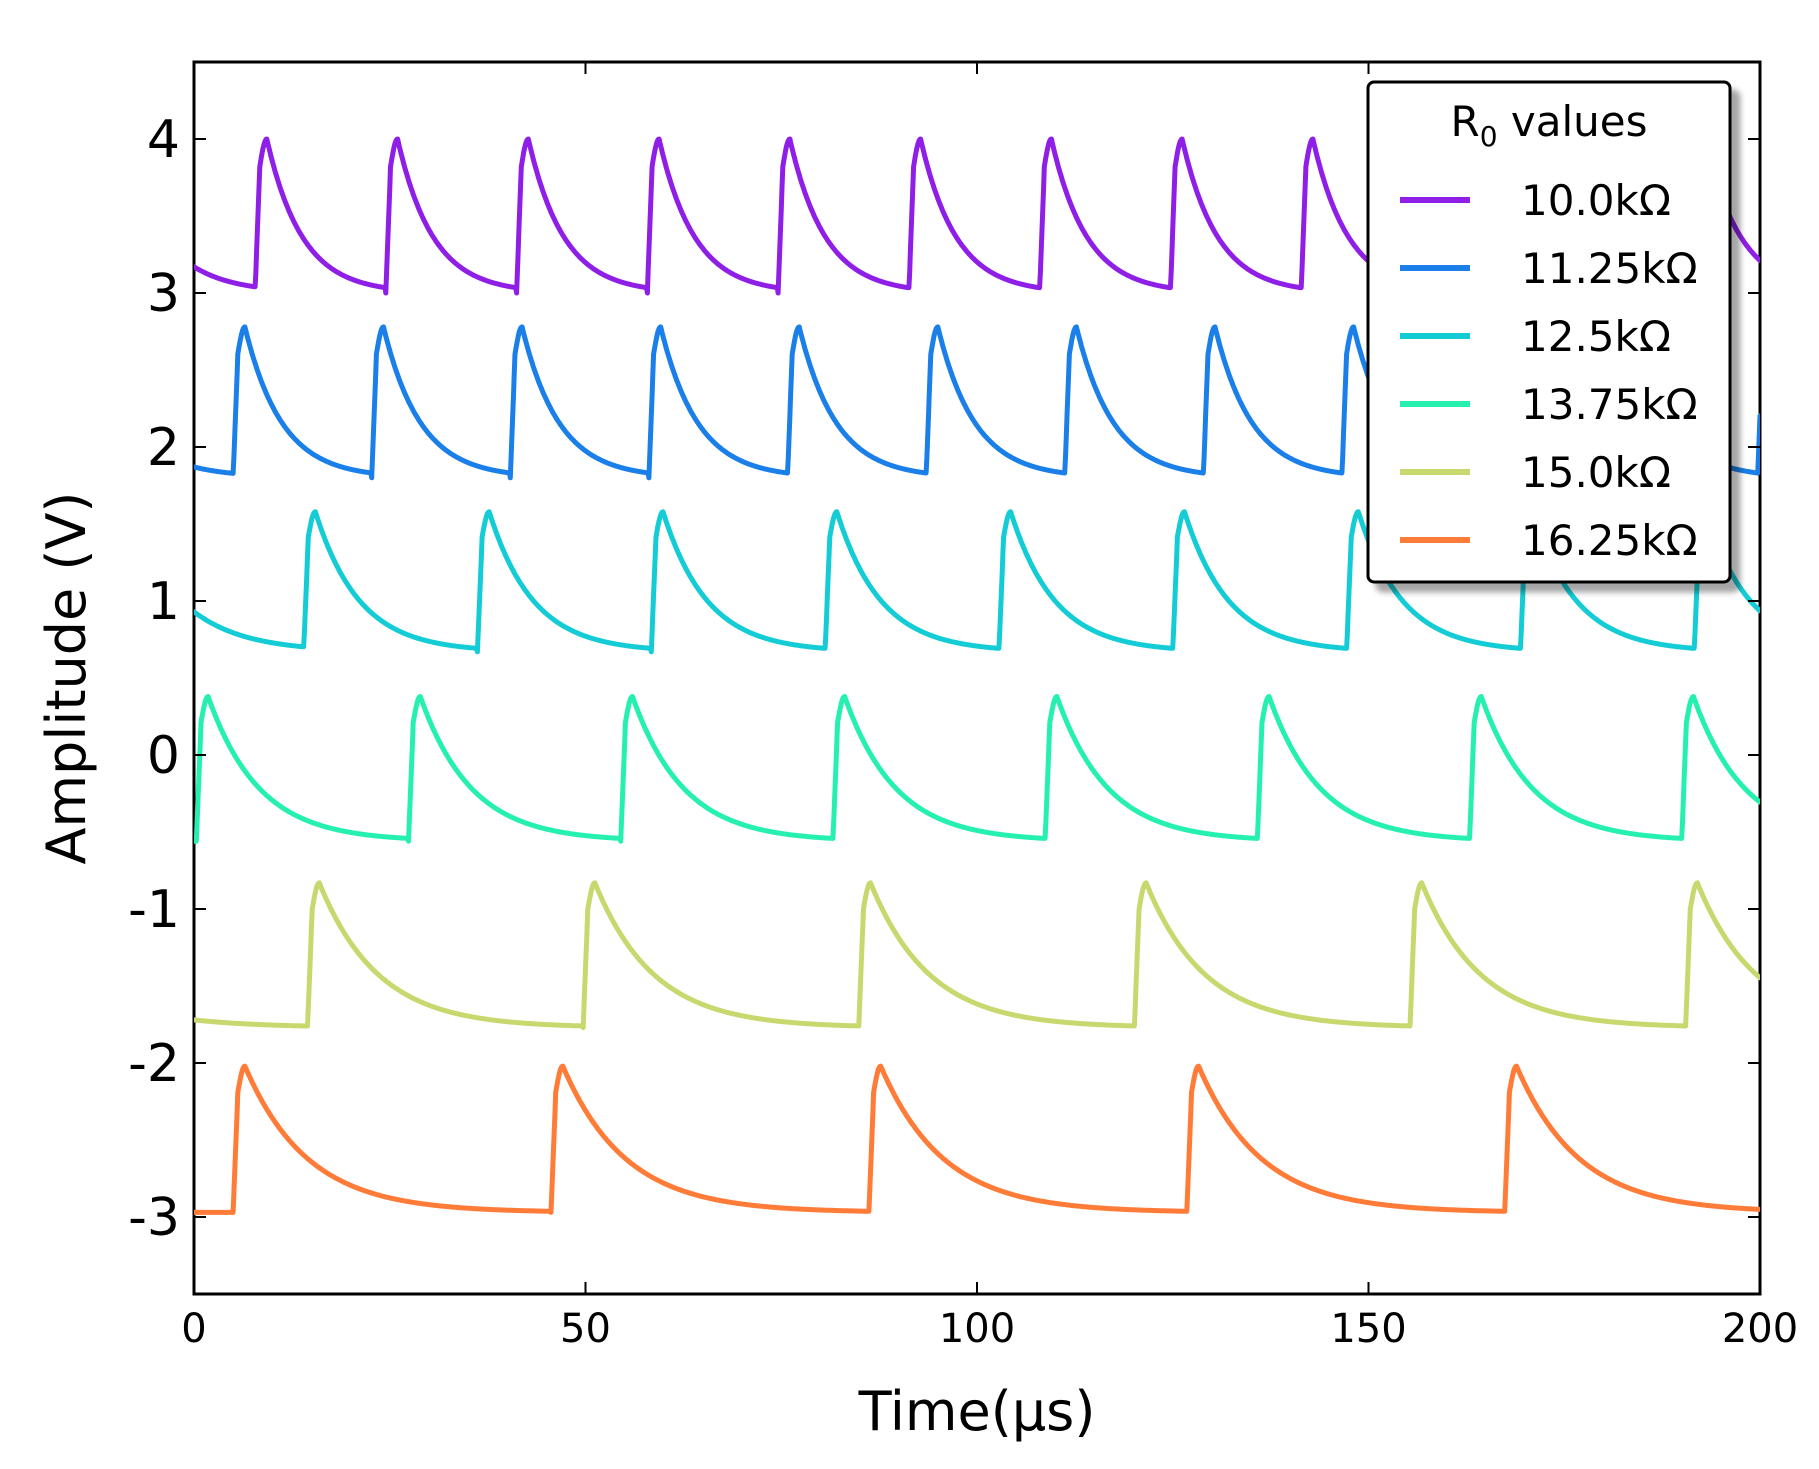  I want to click on y-tick-label: -3, so click(154, 1218).